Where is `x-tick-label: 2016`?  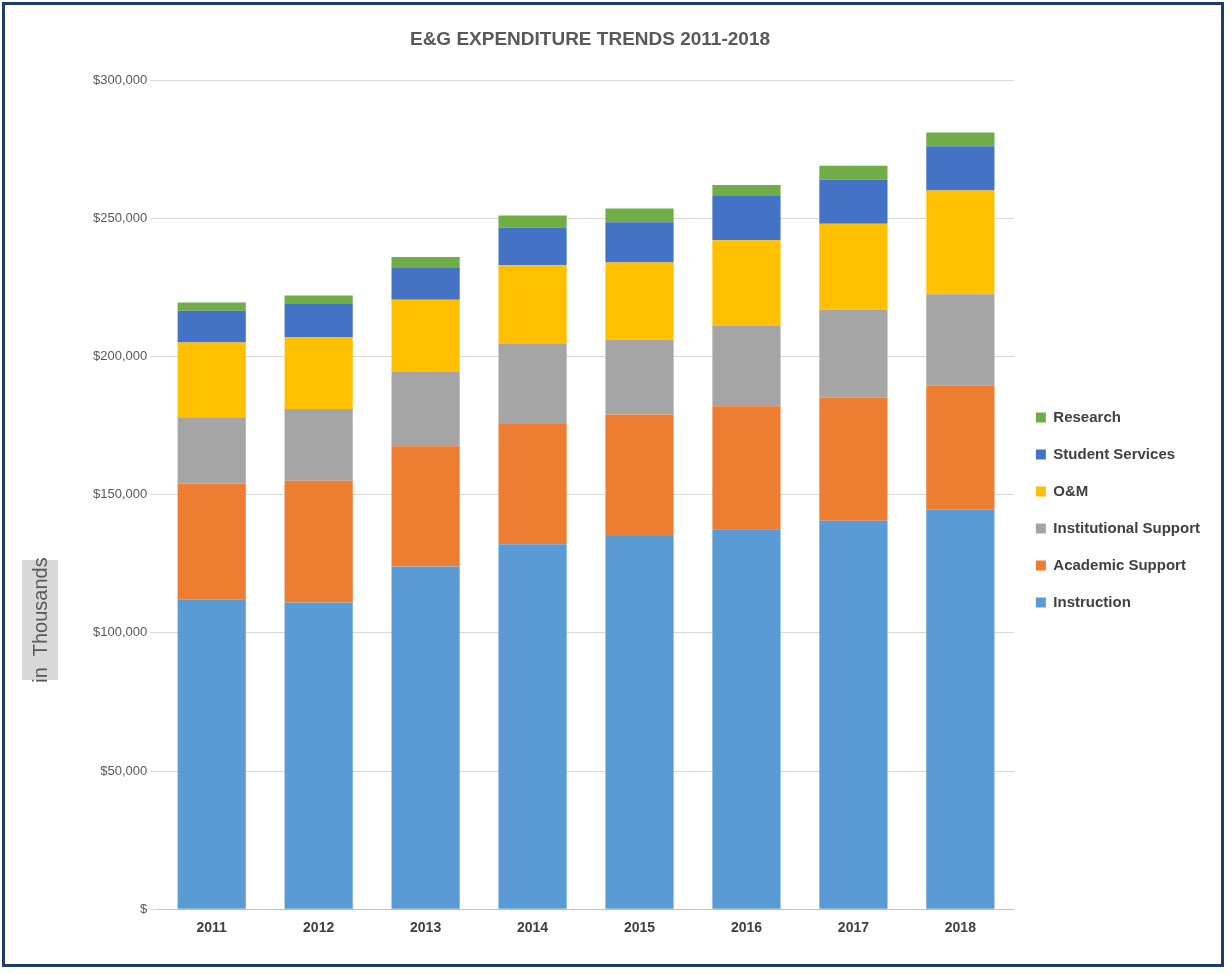 x-tick-label: 2016 is located at coordinates (746, 927).